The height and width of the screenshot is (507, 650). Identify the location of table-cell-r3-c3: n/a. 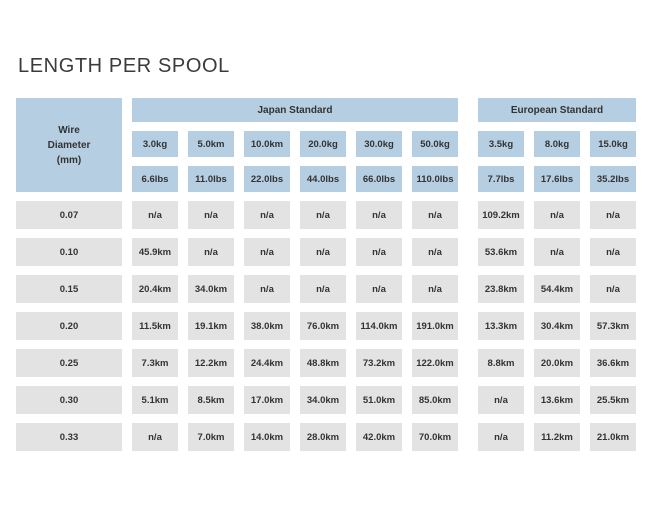
(267, 289).